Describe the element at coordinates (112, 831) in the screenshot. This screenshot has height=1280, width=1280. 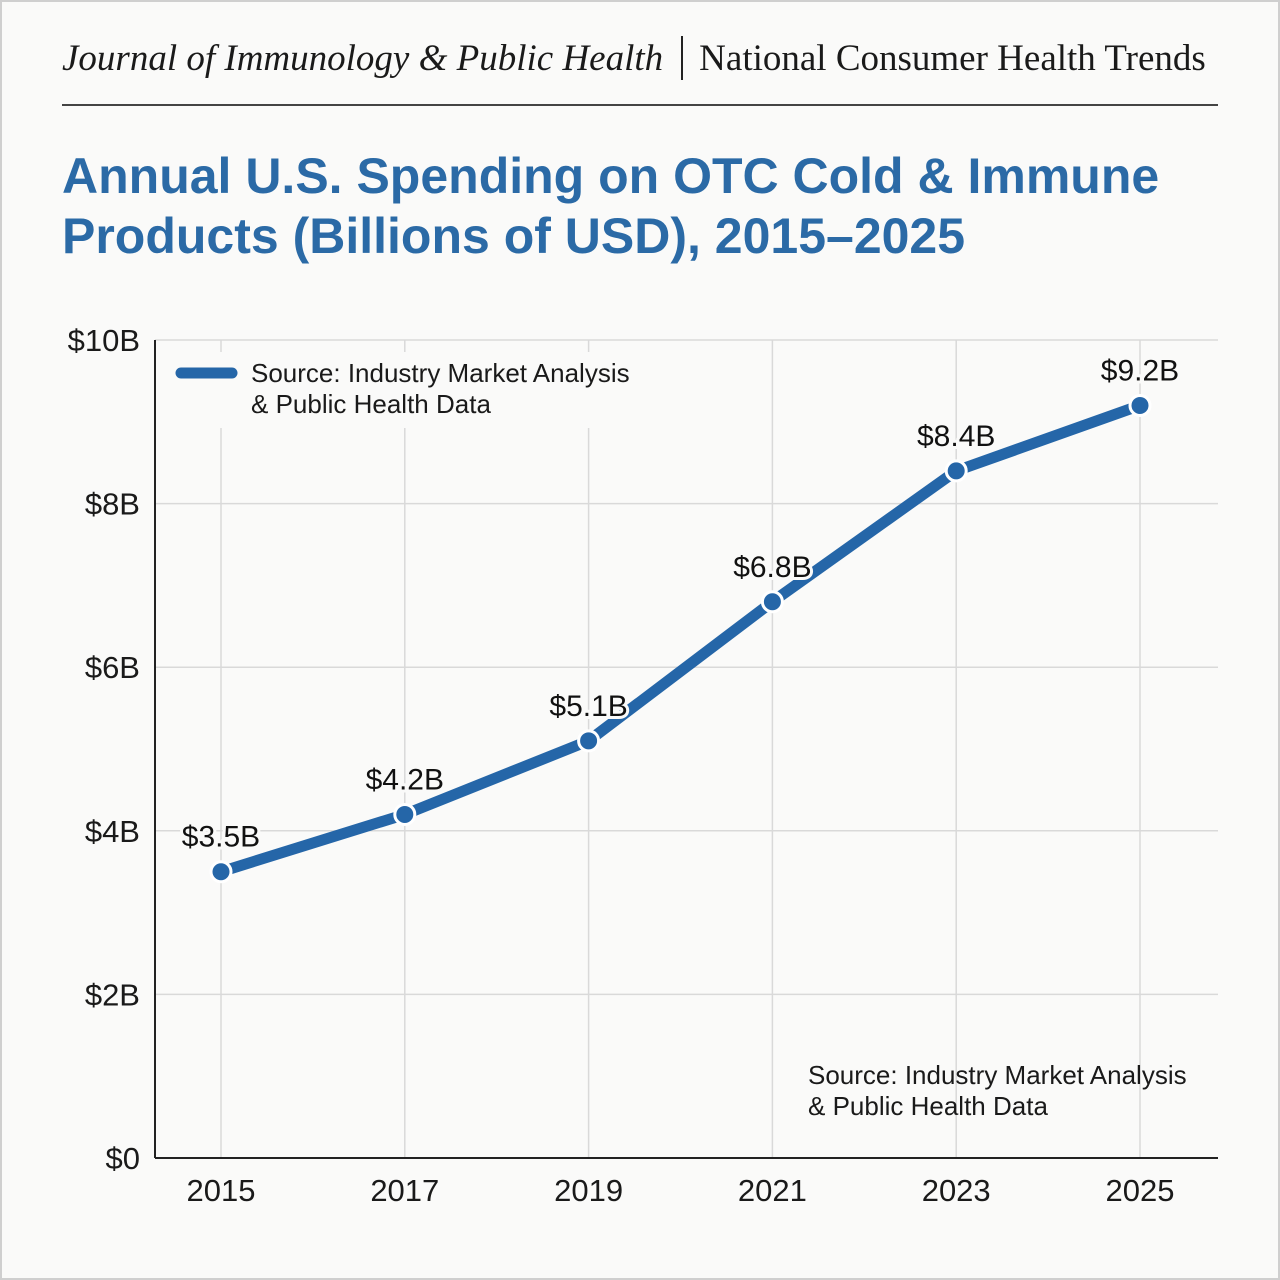
I see `y-tick-label: $4B` at that location.